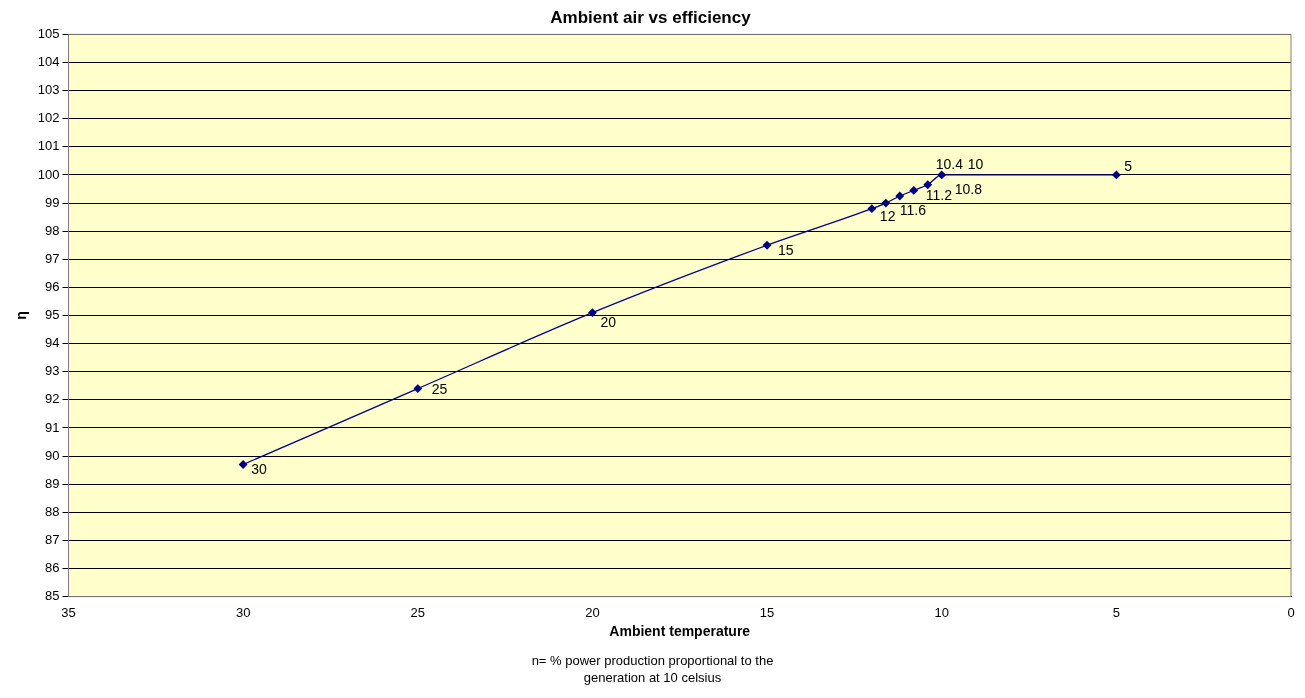 This screenshot has width=1305, height=698. I want to click on y-tick-label: 97, so click(52, 258).